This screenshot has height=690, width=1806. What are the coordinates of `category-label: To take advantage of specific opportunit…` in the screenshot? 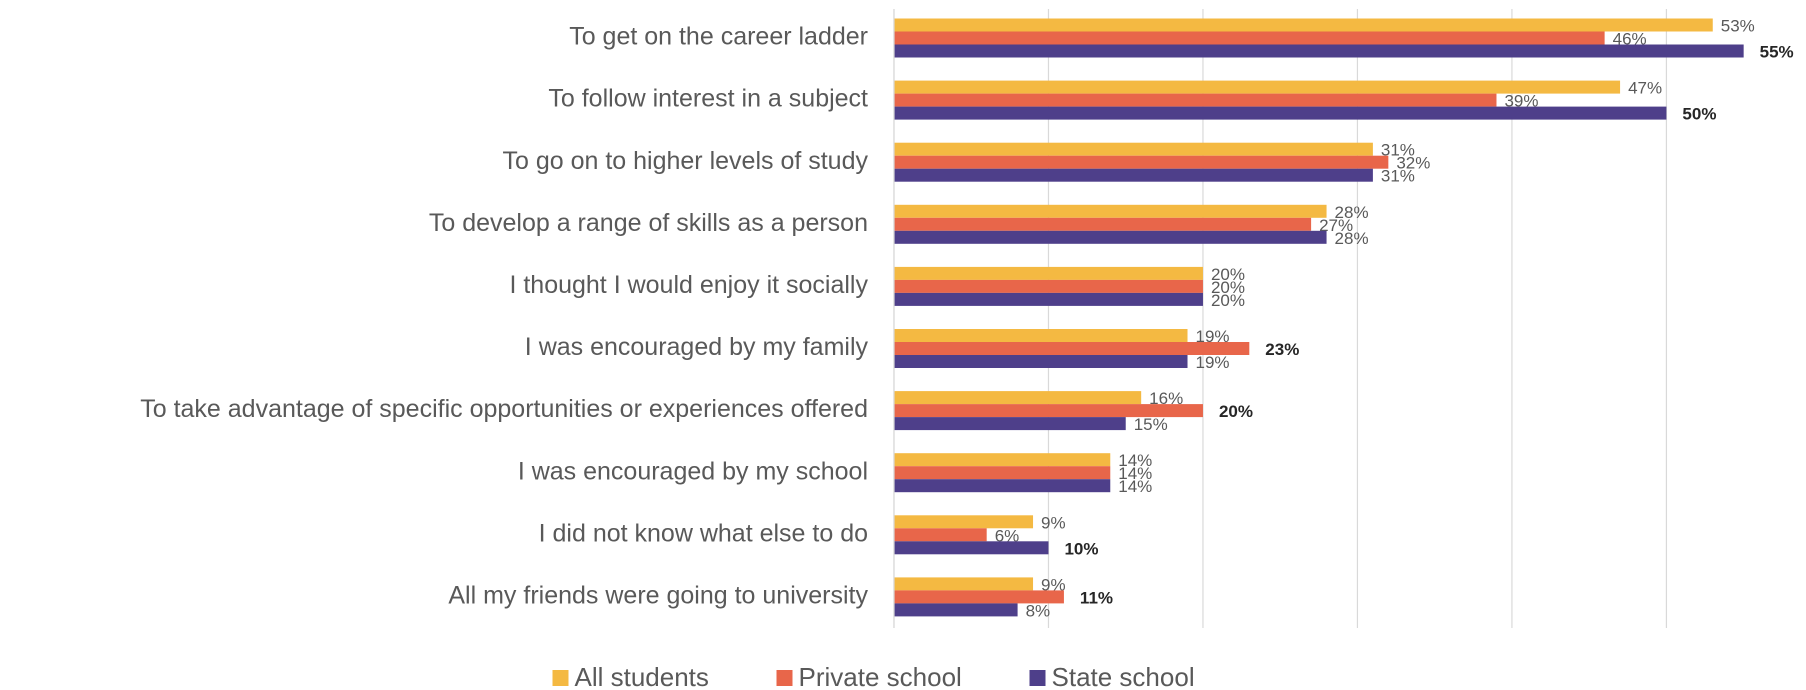 It's located at (504, 409).